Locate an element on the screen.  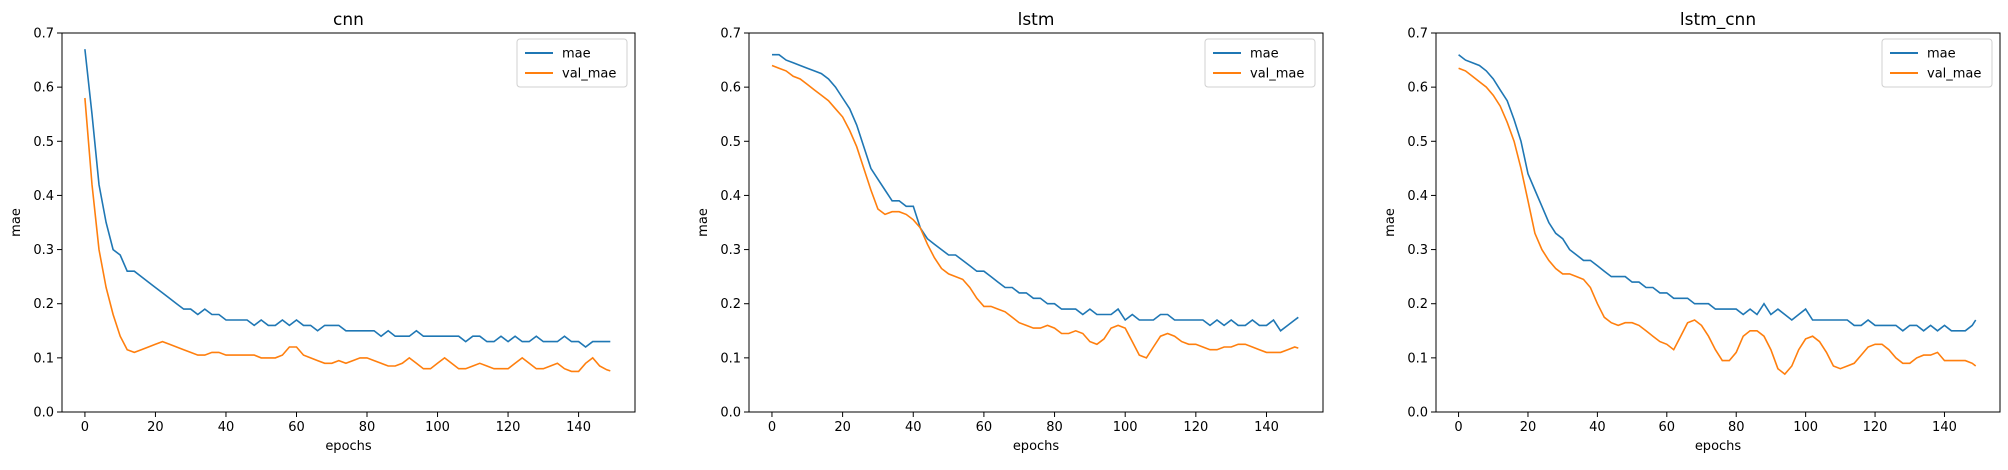
chart-title: cnn is located at coordinates (348, 20).